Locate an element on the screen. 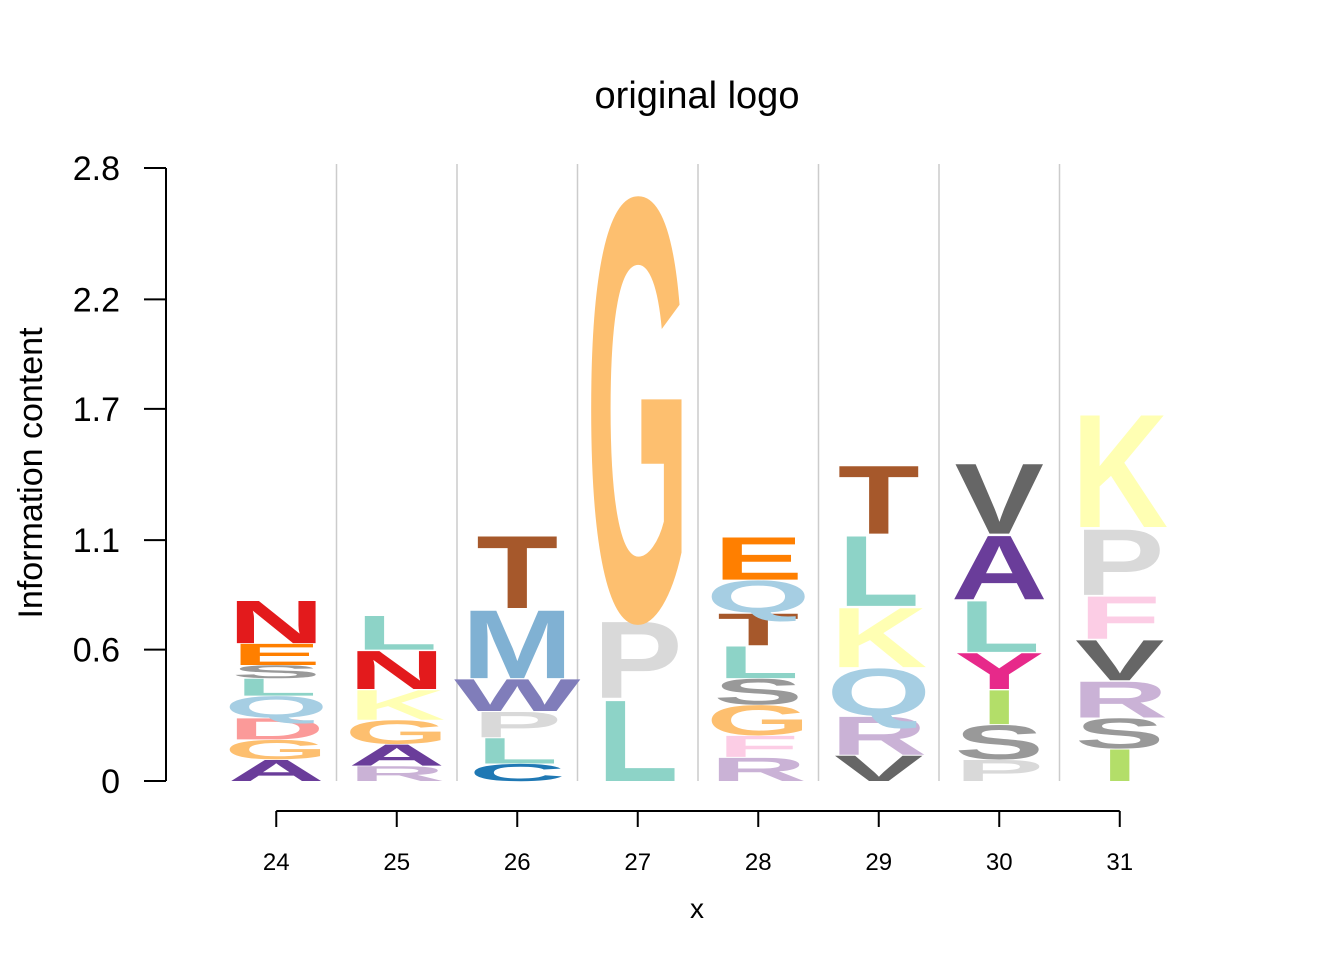 The height and width of the screenshot is (960, 1344). x-axis: 24 25 26 27 28 29 30 31 is located at coordinates (698, 843).